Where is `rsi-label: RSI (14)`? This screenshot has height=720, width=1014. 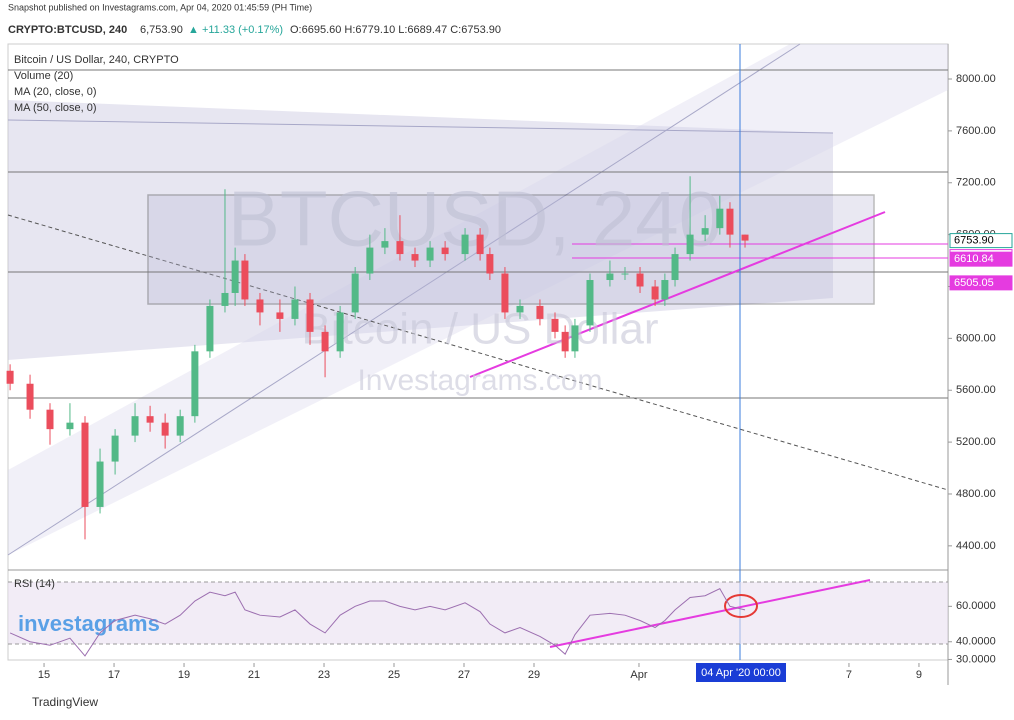 rsi-label: RSI (14) is located at coordinates (34, 584).